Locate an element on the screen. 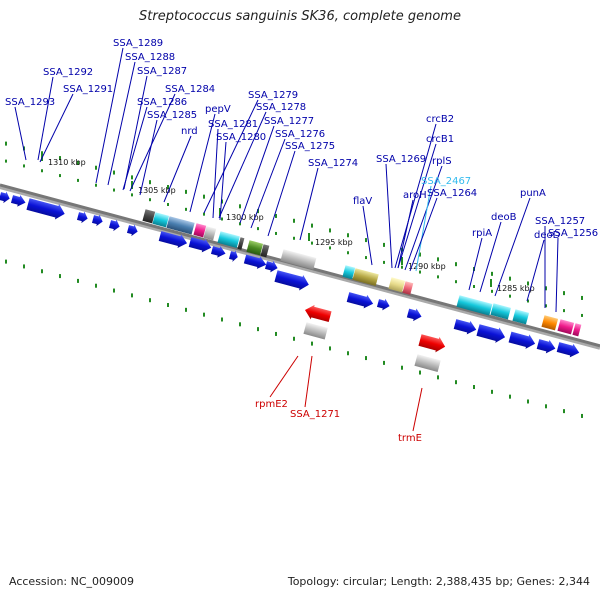 The width and height of the screenshot is (600, 600). gene-label: punA is located at coordinates (533, 193).